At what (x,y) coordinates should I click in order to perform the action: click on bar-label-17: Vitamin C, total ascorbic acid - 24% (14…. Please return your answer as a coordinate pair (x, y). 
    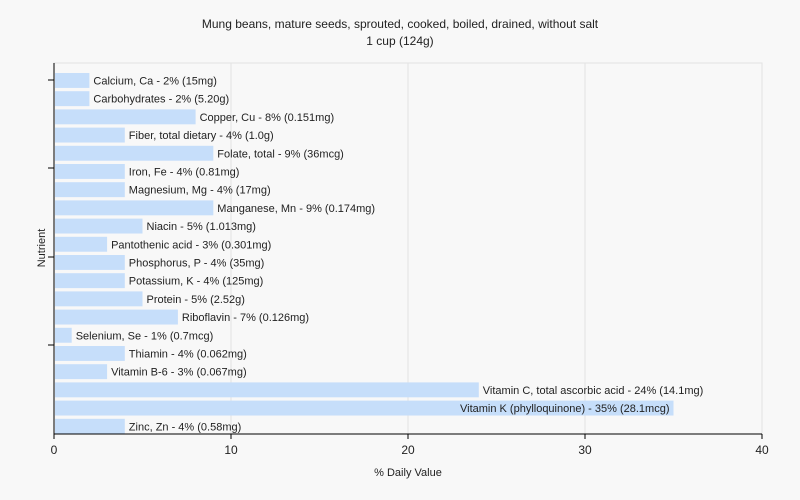
    Looking at the image, I should click on (593, 391).